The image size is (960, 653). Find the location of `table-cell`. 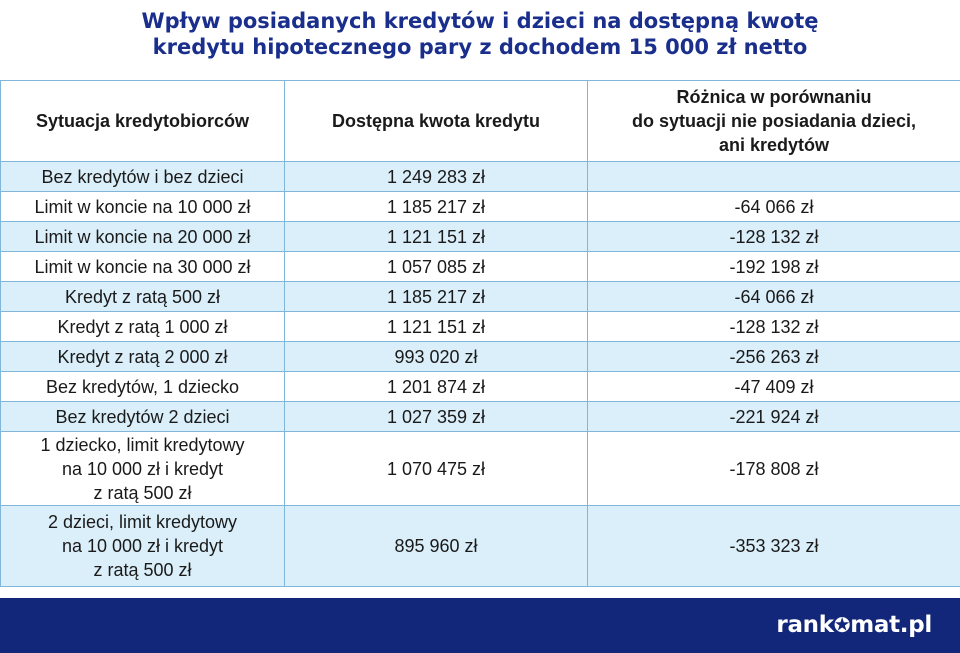

table-cell is located at coordinates (773, 176).